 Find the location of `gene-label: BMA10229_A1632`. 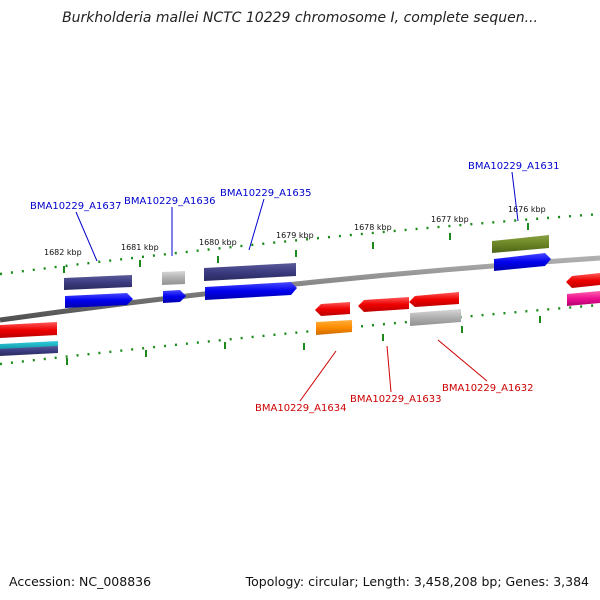

gene-label: BMA10229_A1632 is located at coordinates (487, 388).